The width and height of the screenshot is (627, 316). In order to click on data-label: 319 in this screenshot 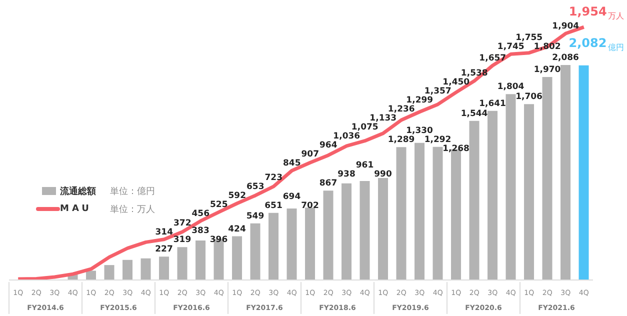, I will do `click(182, 240)`.